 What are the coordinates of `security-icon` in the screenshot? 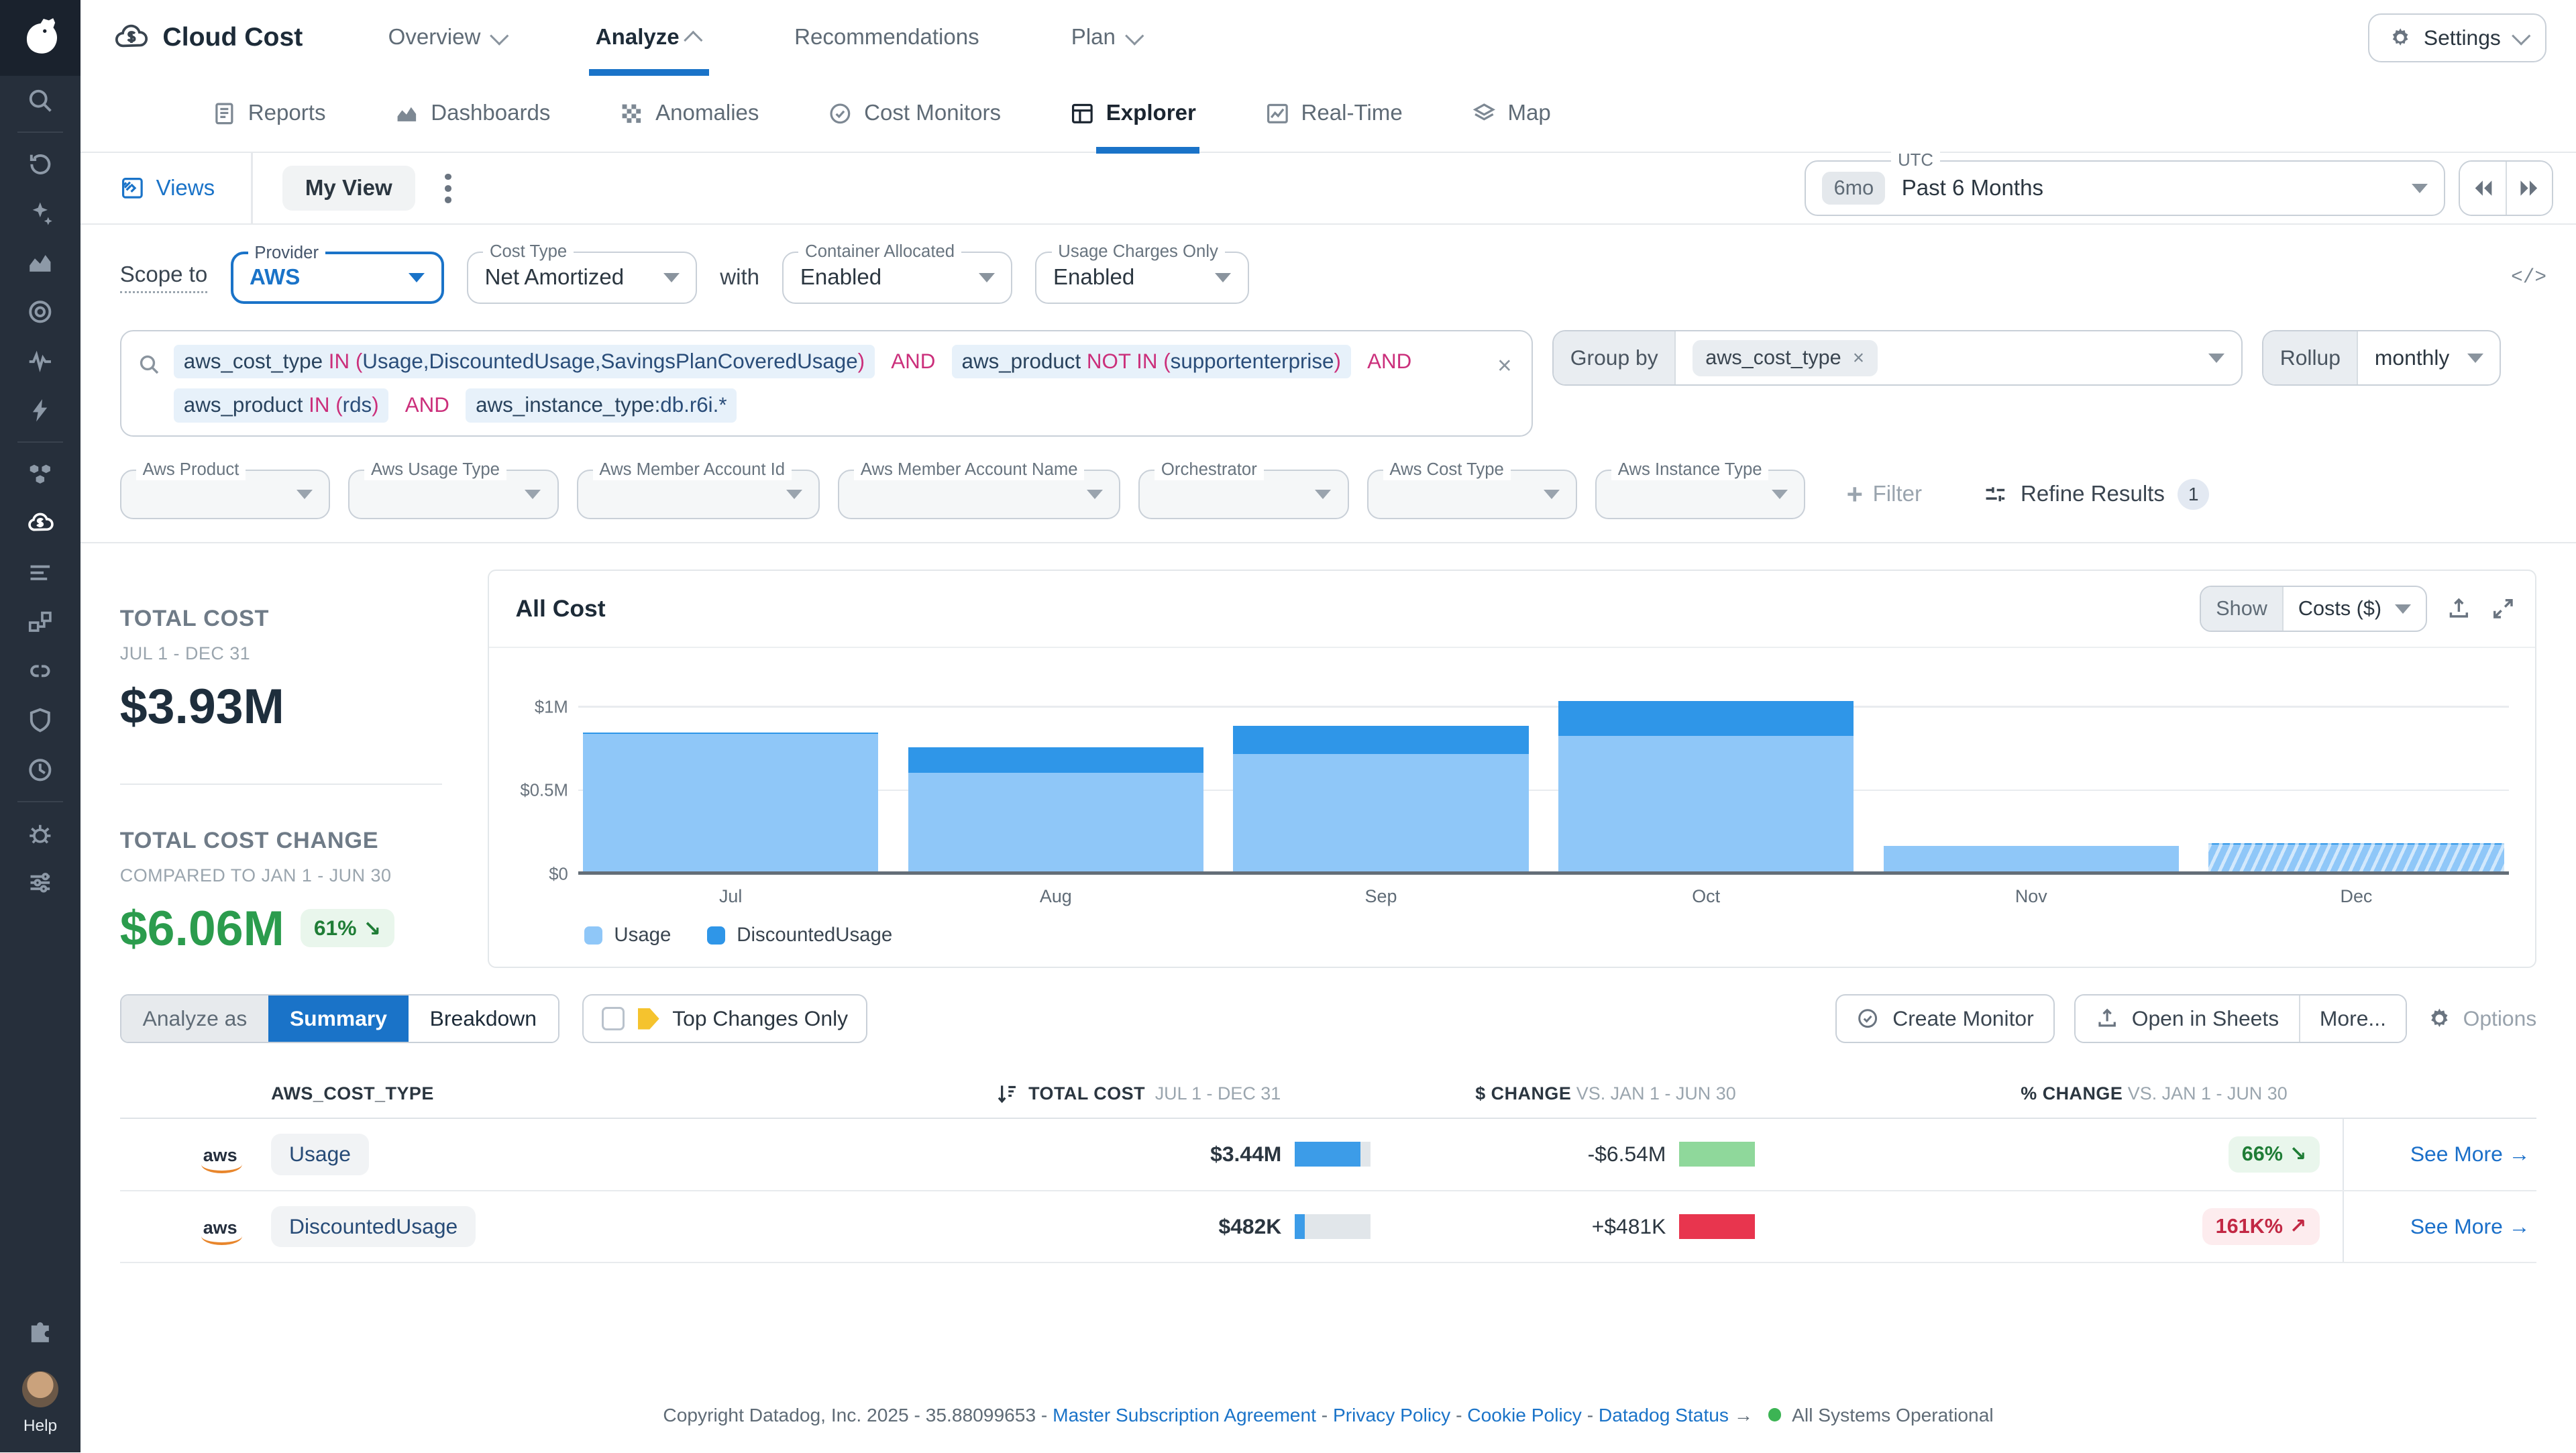 It's located at (40, 720).